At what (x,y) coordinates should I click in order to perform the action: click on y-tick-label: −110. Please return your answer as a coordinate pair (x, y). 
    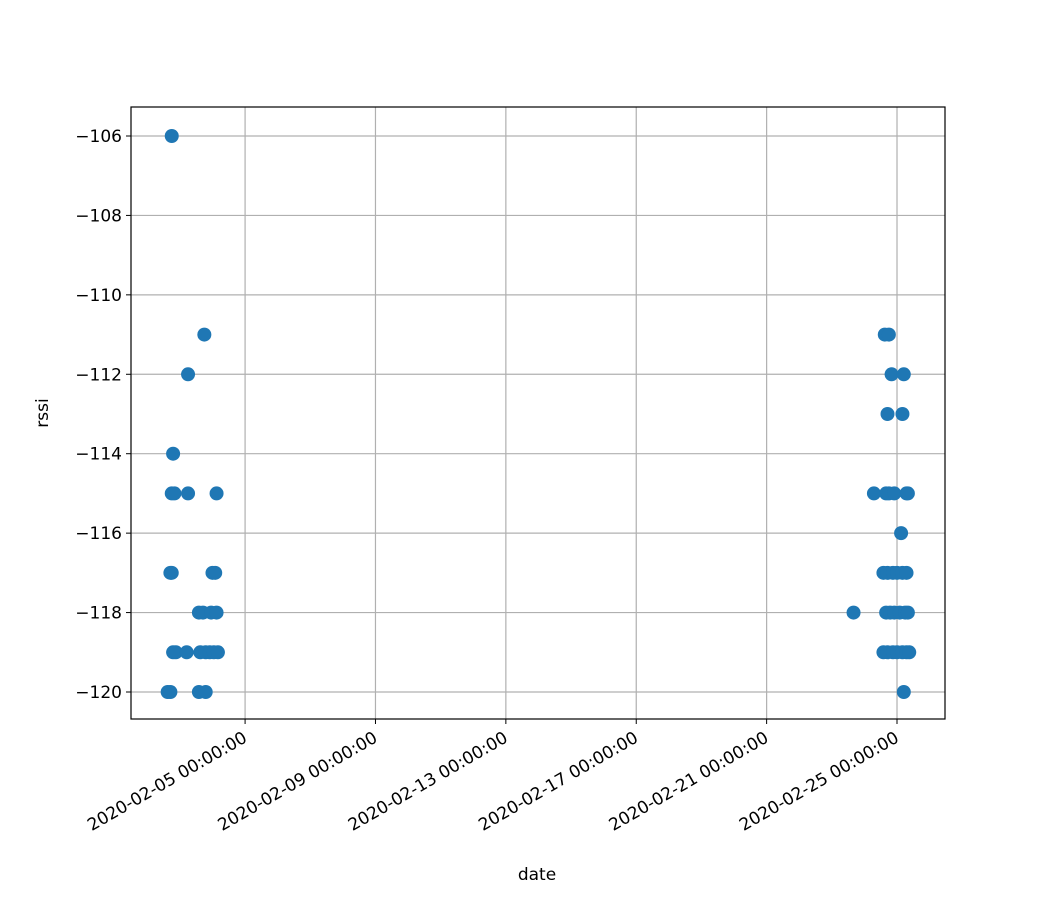
    Looking at the image, I should click on (98, 296).